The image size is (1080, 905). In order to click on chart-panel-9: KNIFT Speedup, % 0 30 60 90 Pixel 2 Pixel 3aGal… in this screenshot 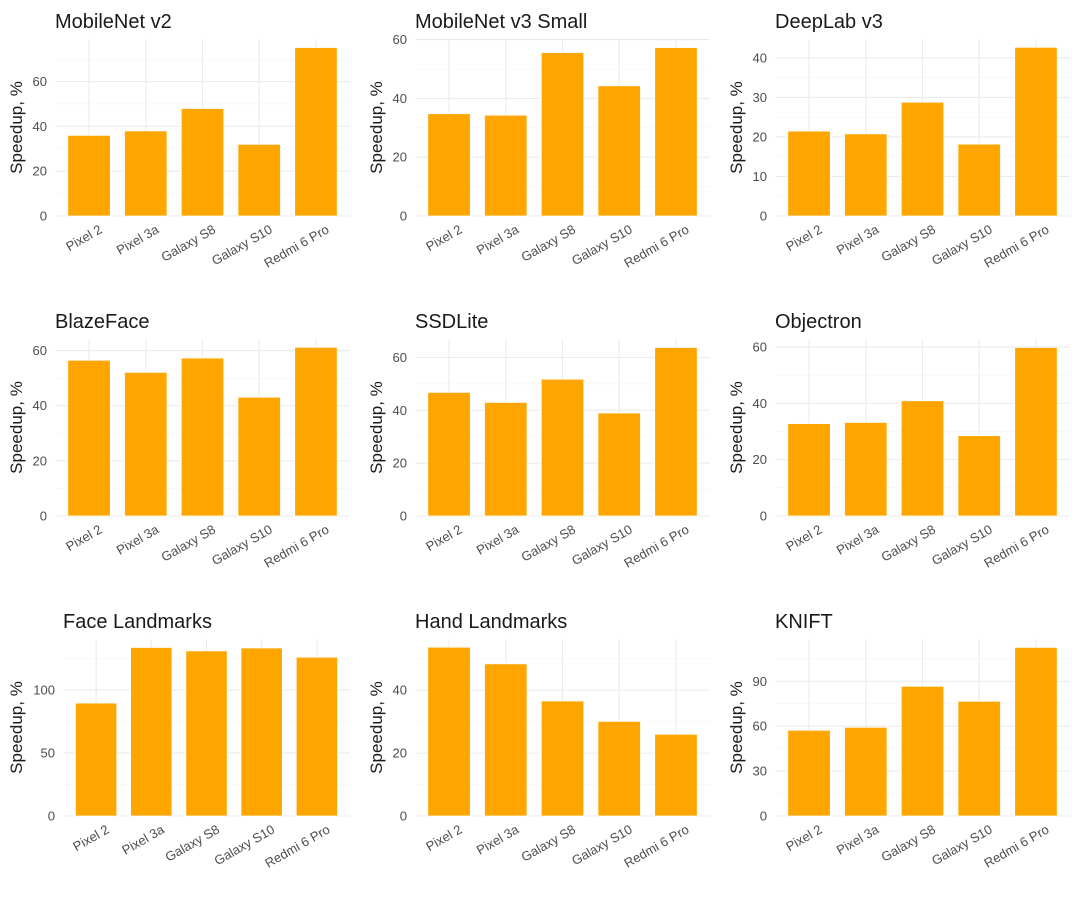, I will do `click(898, 741)`.